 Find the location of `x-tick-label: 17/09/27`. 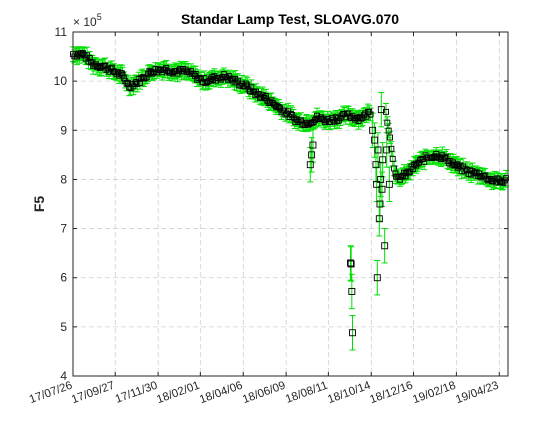

x-tick-label: 17/09/27 is located at coordinates (93, 393).